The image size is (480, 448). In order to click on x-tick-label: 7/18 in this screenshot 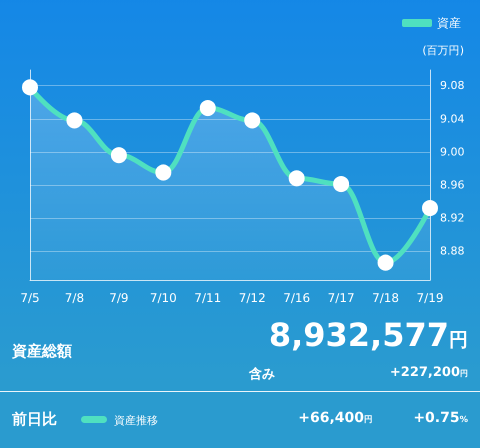, I will do `click(386, 298)`.